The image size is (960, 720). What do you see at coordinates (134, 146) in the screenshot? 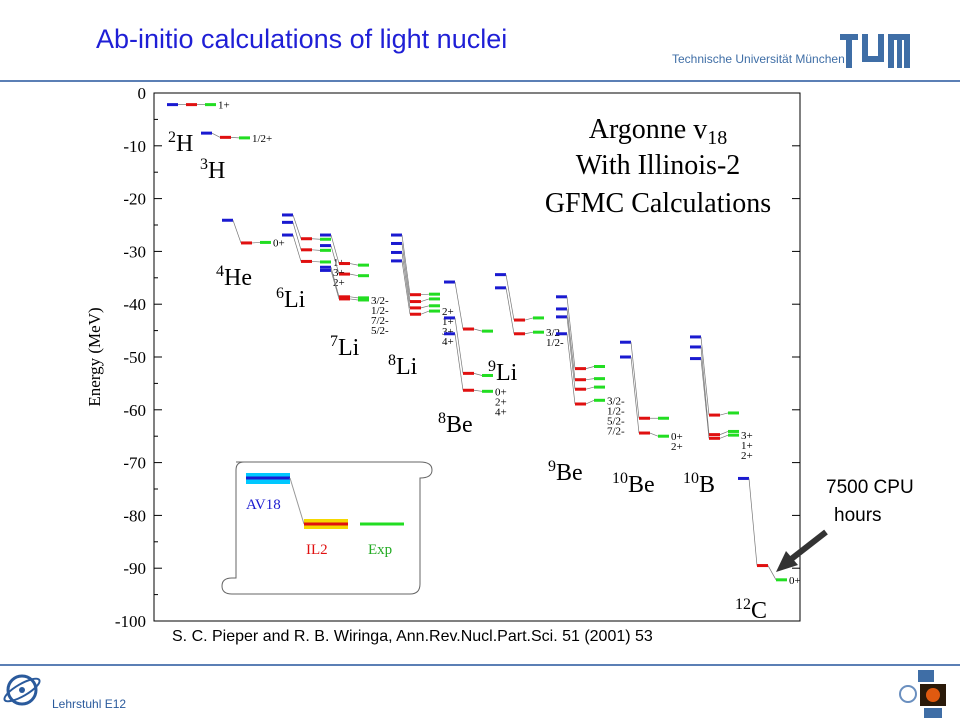
I see `y-tick-label: -10` at bounding box center [134, 146].